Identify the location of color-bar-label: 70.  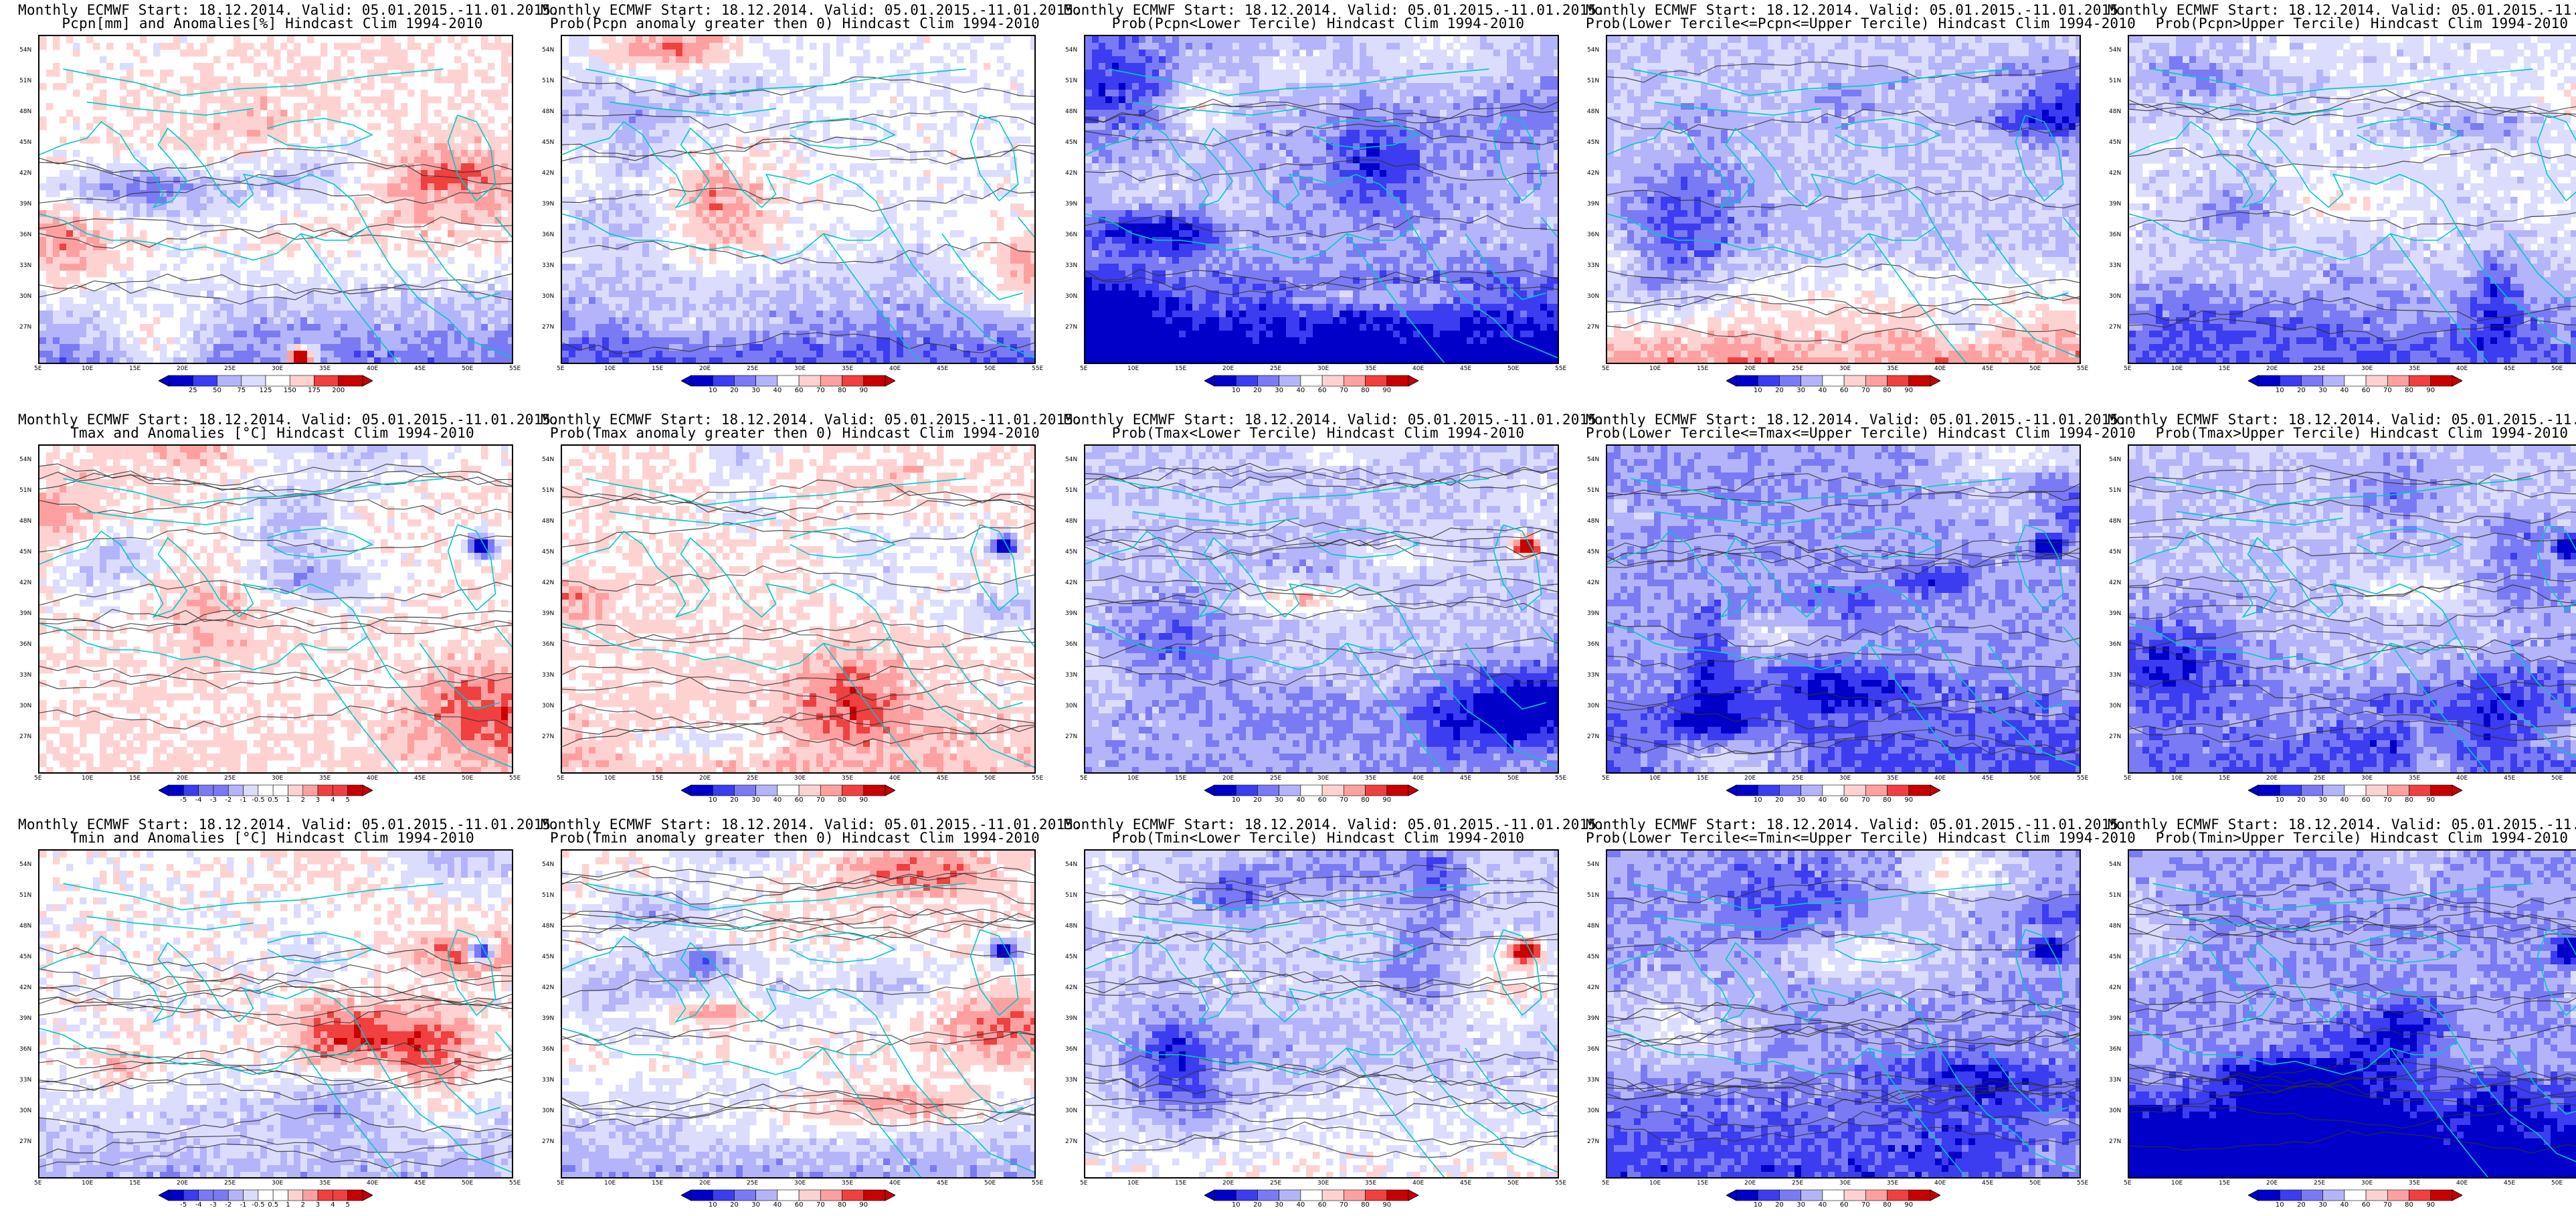
(1344, 390).